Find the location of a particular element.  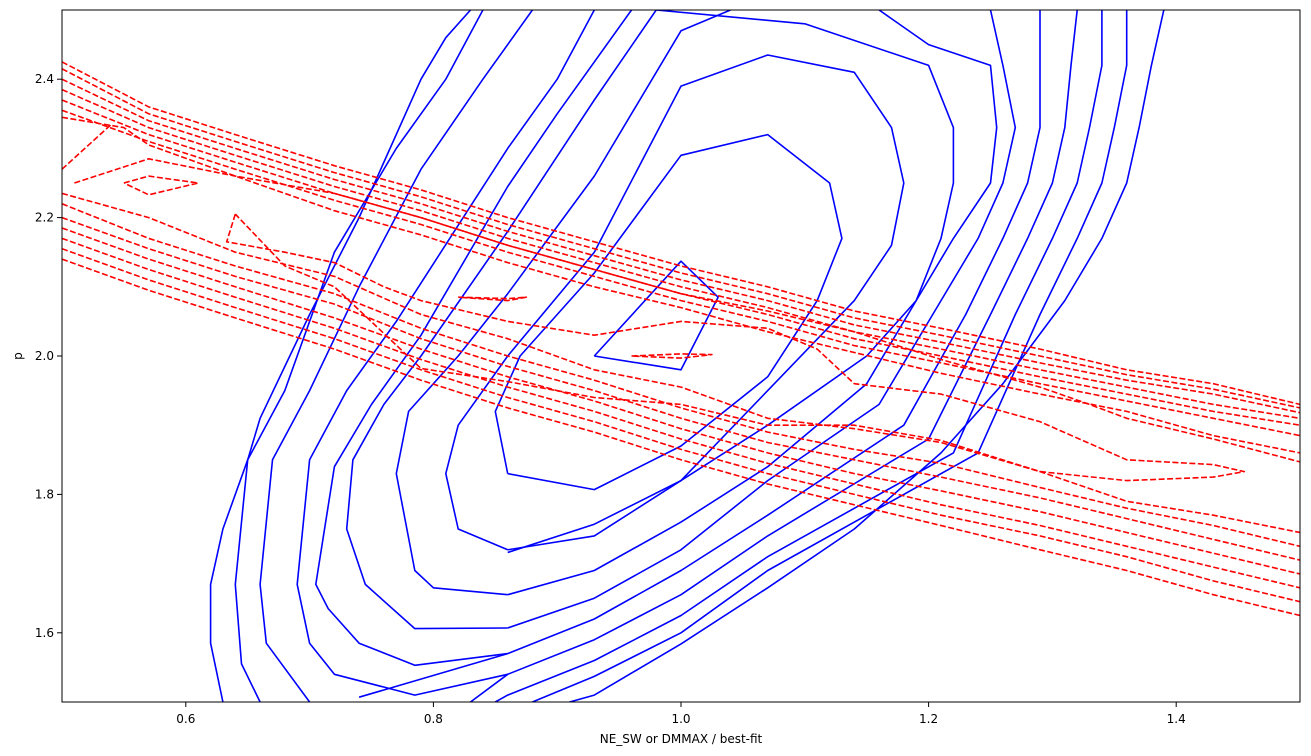

y-tick-label: 2.2 is located at coordinates (44, 218).